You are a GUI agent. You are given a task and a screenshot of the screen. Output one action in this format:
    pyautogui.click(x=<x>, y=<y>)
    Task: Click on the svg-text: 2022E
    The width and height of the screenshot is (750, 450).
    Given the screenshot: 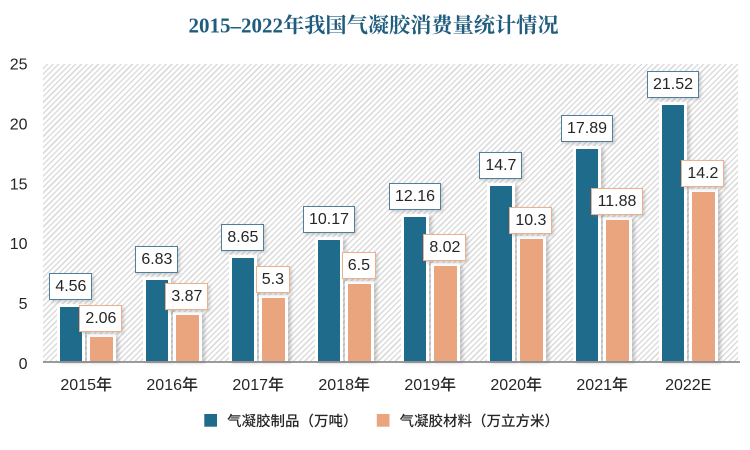 What is the action you would take?
    pyautogui.click(x=688, y=385)
    